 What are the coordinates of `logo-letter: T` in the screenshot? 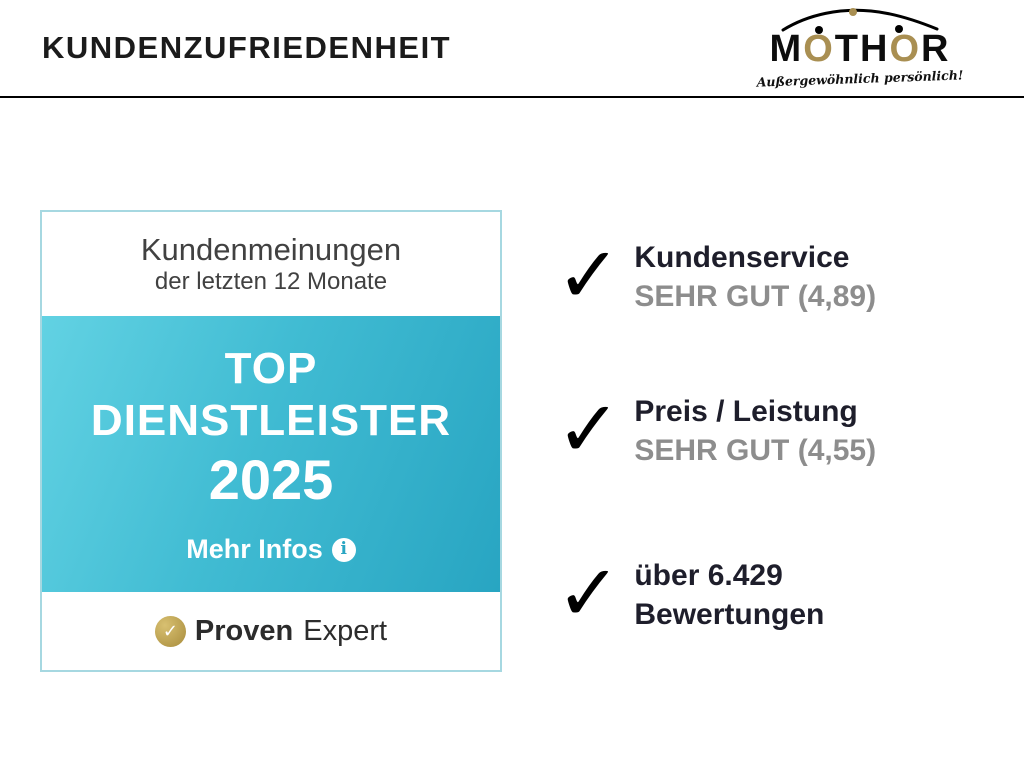 It's located at (847, 49).